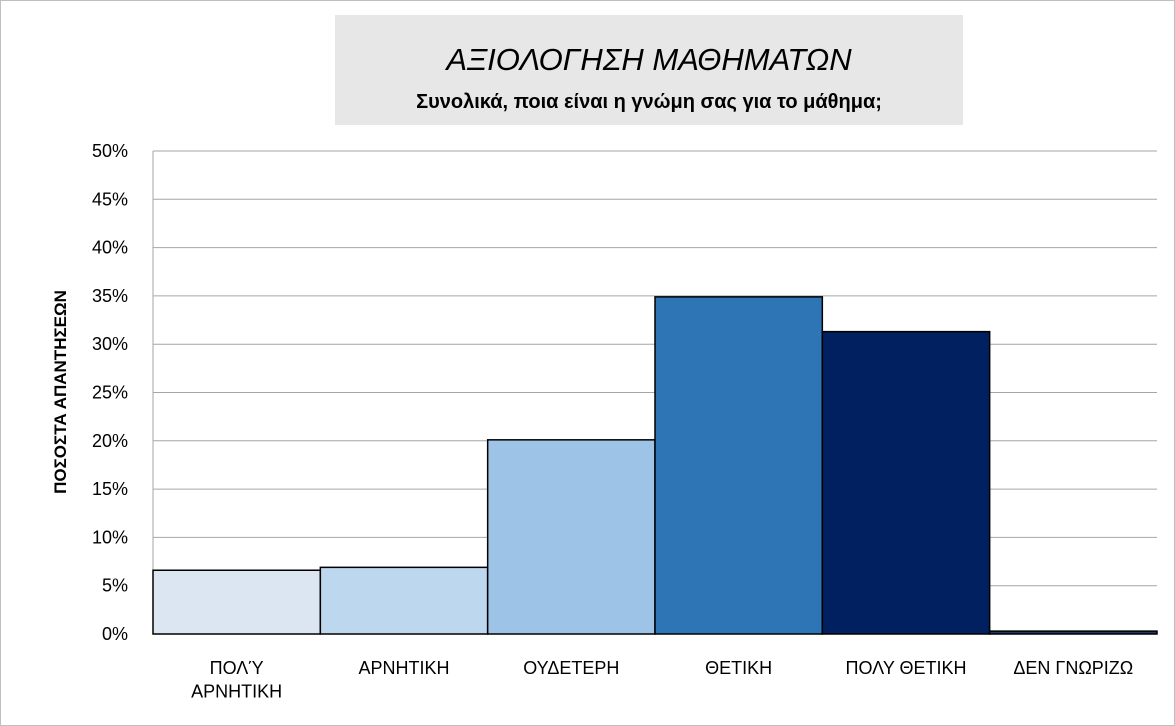  Describe the element at coordinates (403, 668) in the screenshot. I see `x-tick-label: ΑΡΝΗΤΙΚΗ` at that location.